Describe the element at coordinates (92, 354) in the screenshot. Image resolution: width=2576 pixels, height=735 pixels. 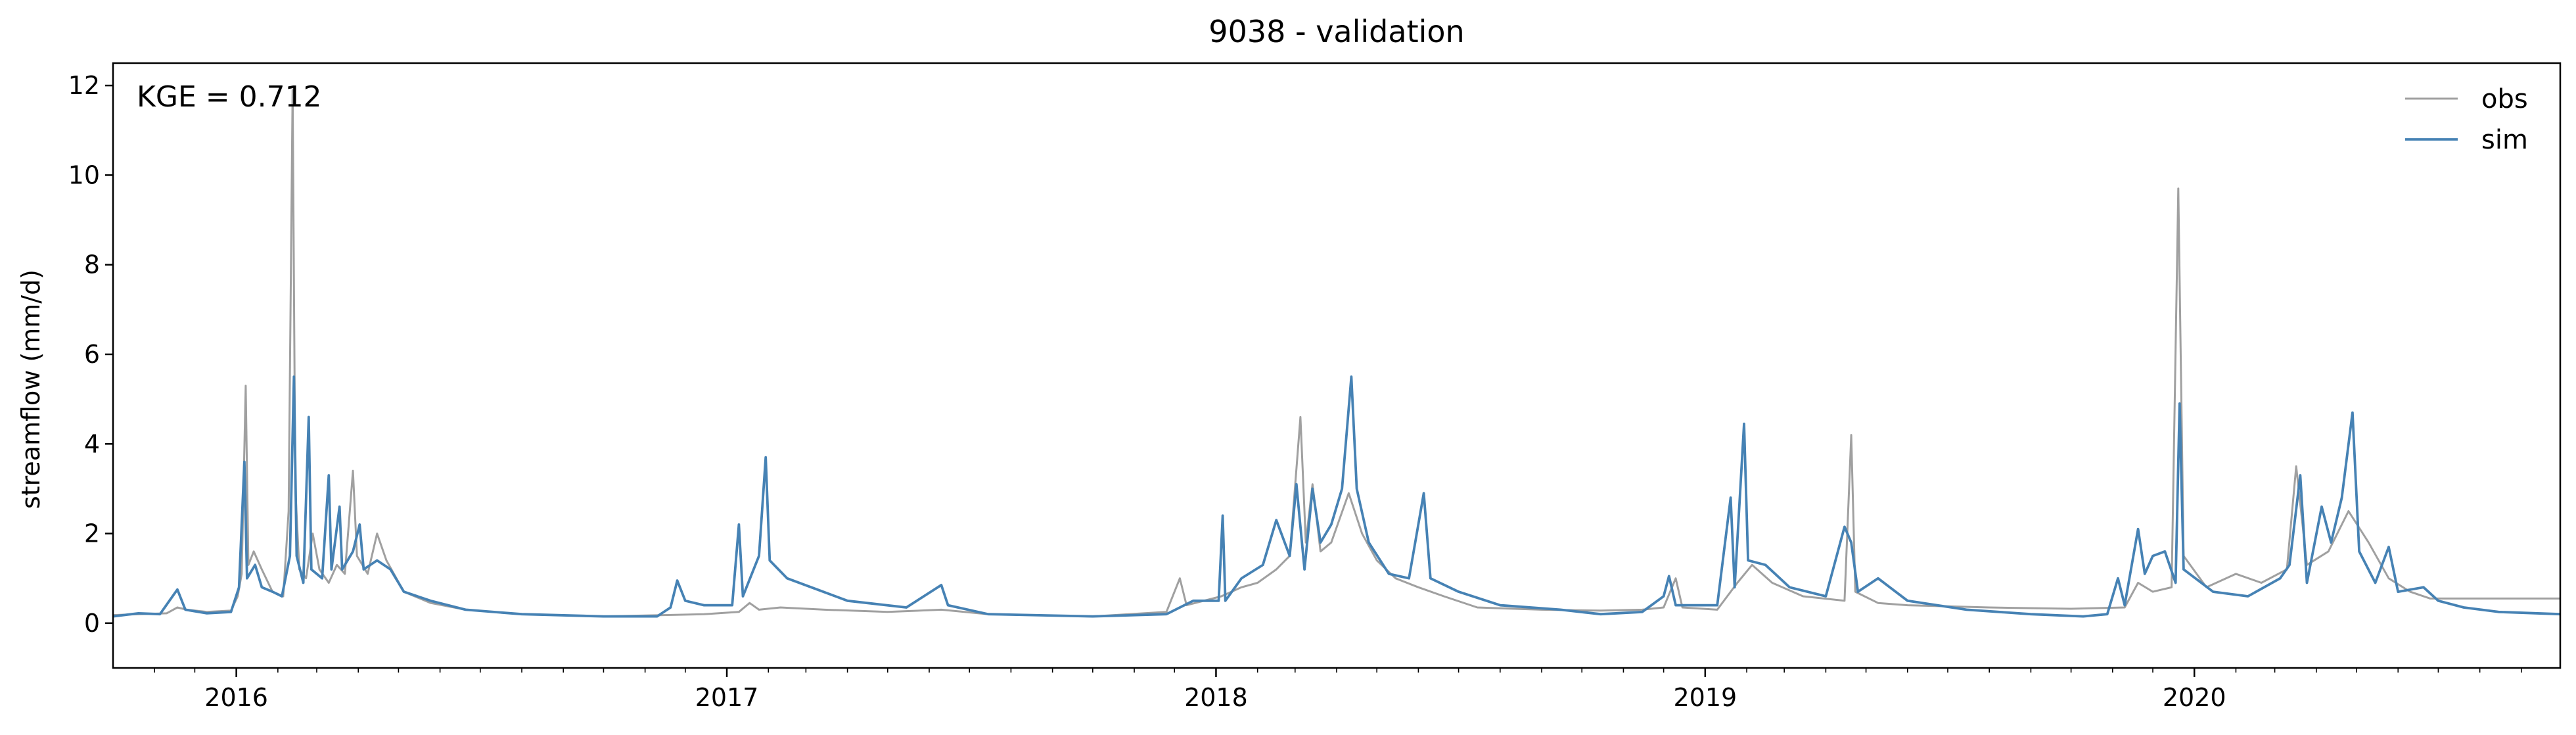
I see `y-tick-label: 6` at that location.